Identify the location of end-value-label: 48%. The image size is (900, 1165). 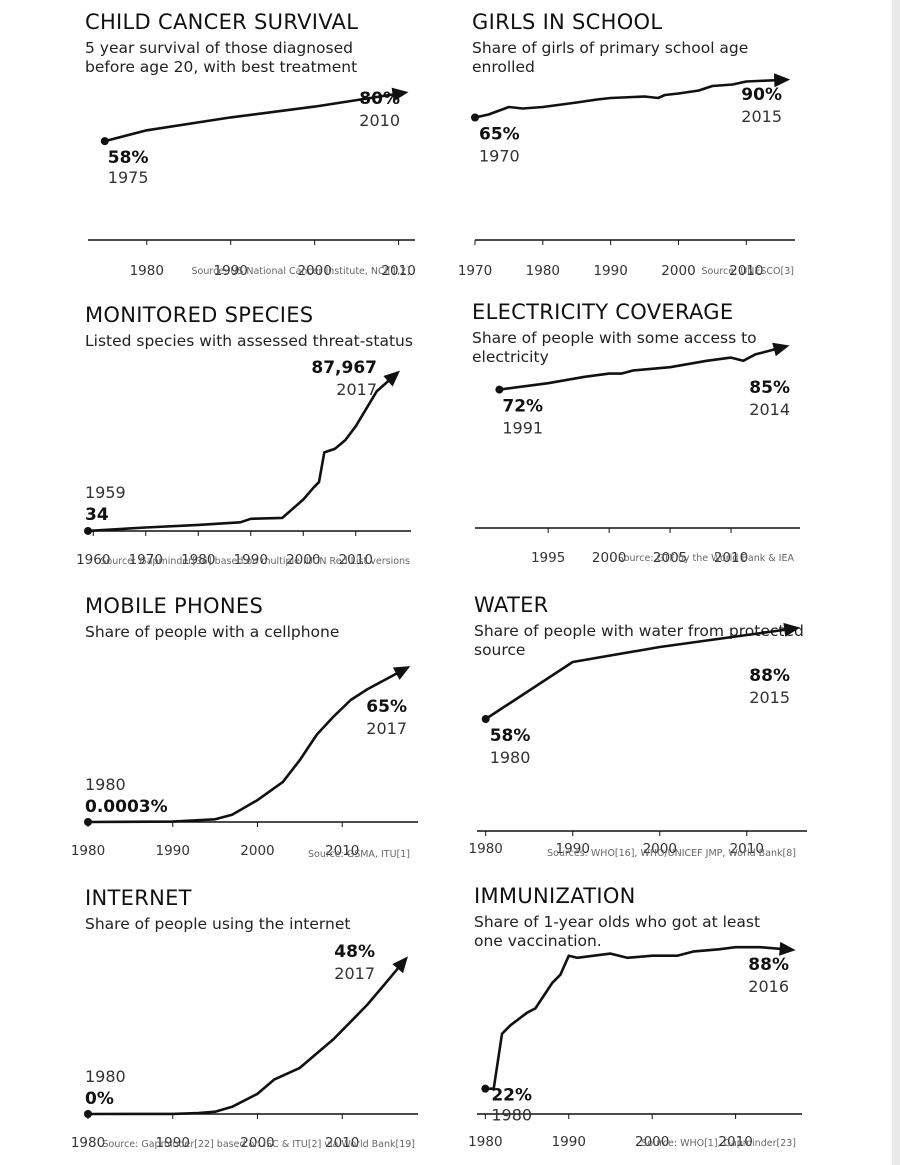
(354, 952).